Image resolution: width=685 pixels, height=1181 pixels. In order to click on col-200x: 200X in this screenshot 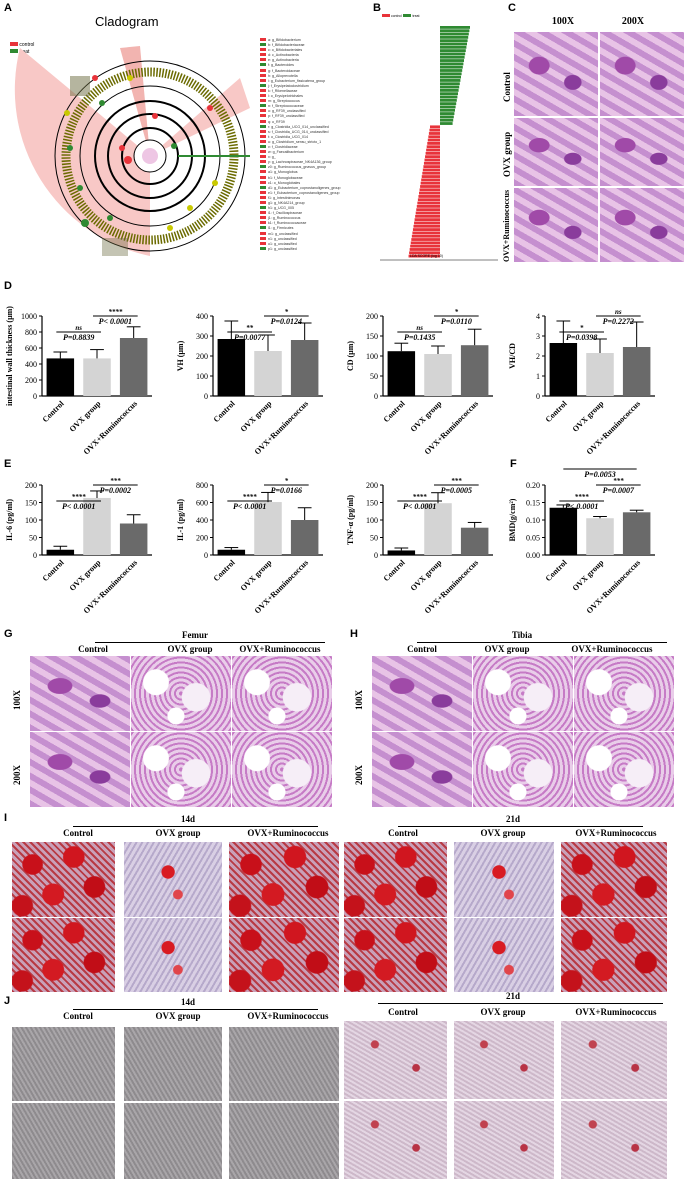, I will do `click(633, 21)`.